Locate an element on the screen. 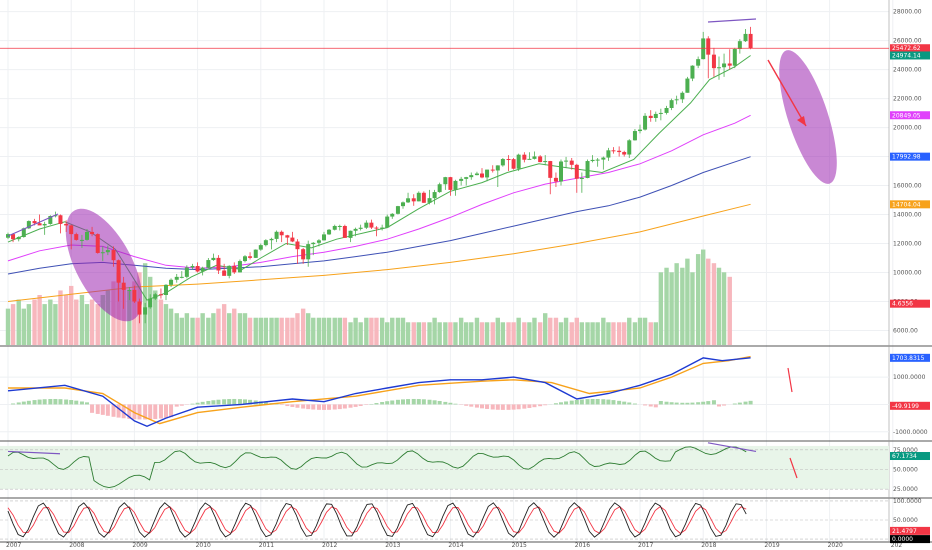  price-badge-label: -49.9199 is located at coordinates (905, 406).